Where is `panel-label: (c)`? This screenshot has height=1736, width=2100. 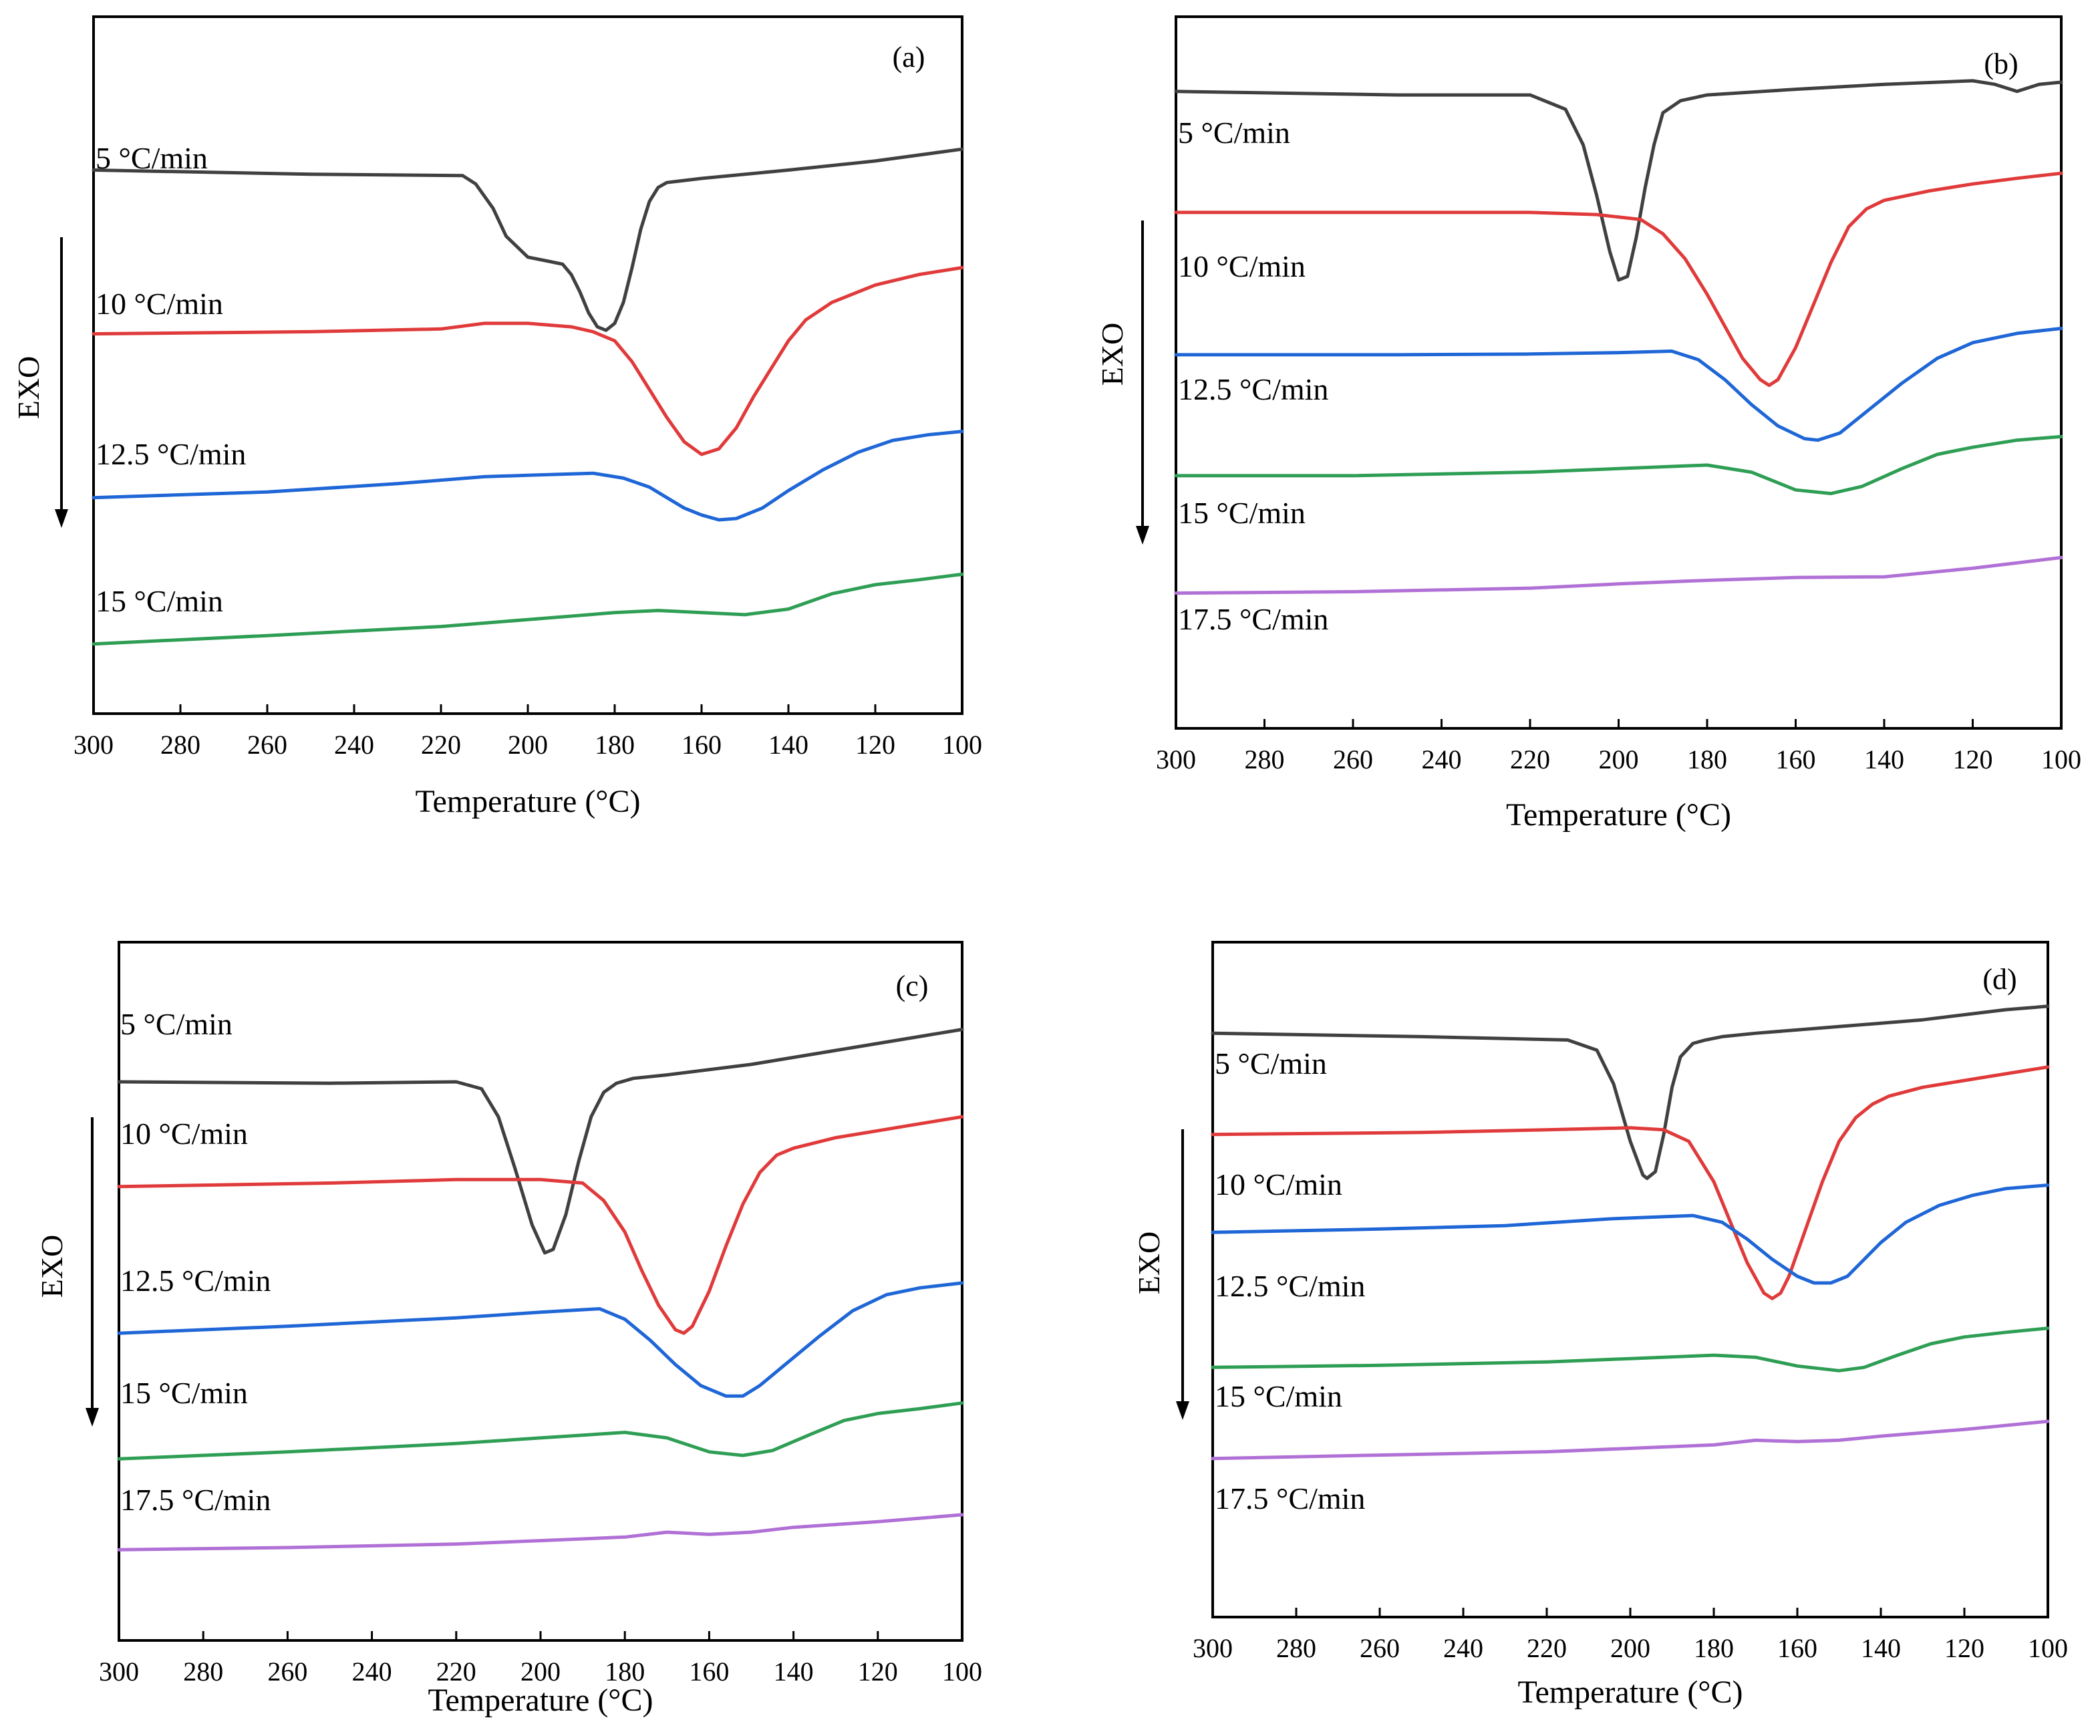 panel-label: (c) is located at coordinates (912, 986).